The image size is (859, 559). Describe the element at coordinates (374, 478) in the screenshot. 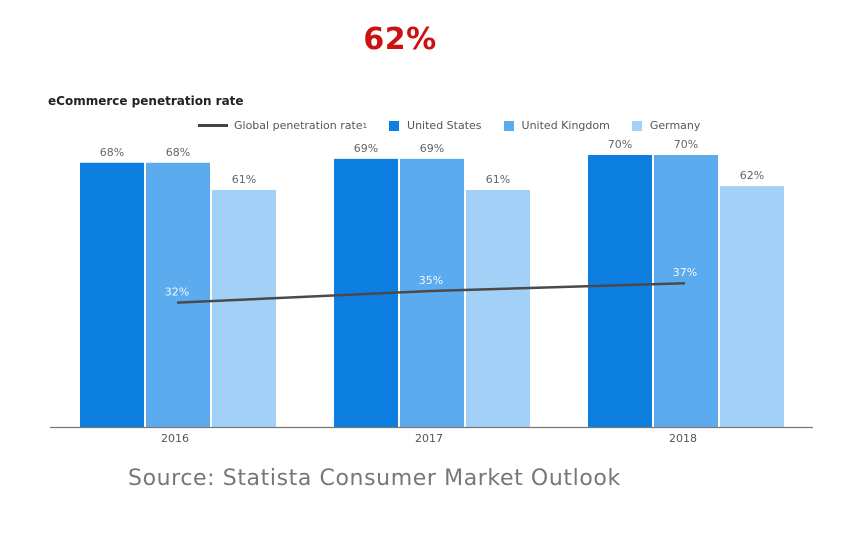

I see `source-note: Source: Statista Consumer Market Outlook` at that location.